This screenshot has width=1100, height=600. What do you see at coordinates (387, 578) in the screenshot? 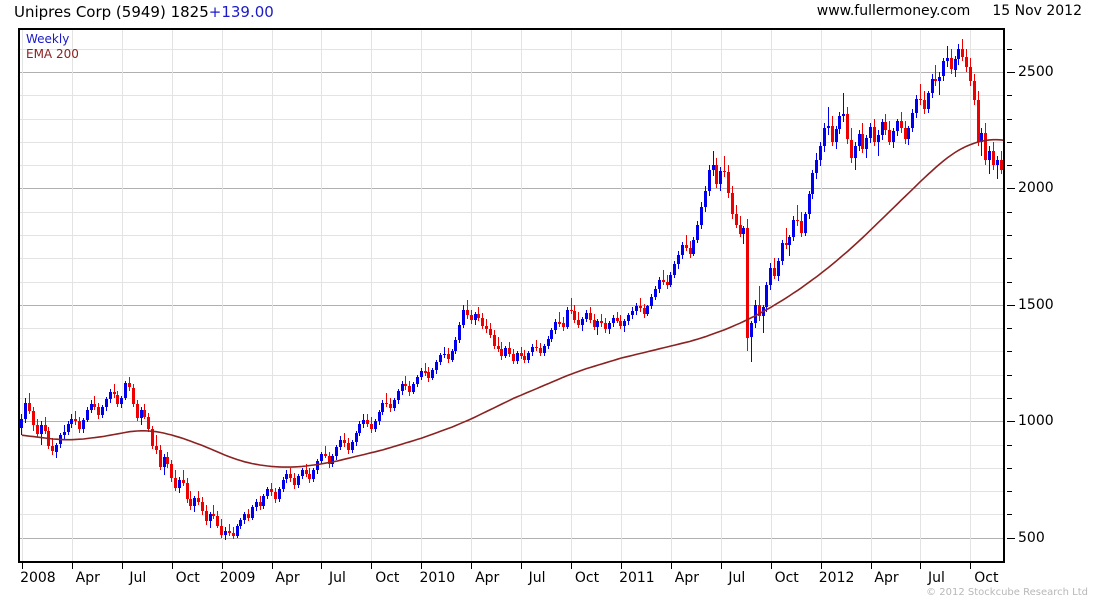
I see `x-axis-label: Oct` at bounding box center [387, 578].